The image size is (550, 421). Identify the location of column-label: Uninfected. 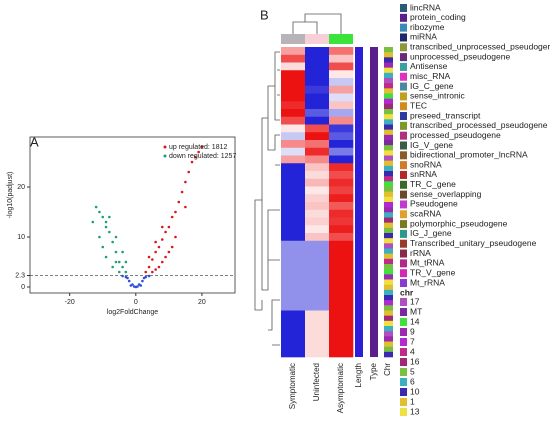
(316, 382).